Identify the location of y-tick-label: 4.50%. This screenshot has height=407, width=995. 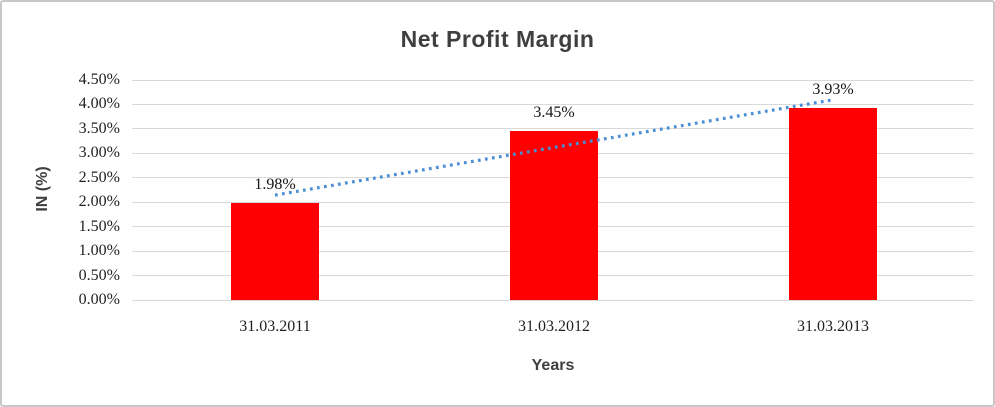
(99, 79).